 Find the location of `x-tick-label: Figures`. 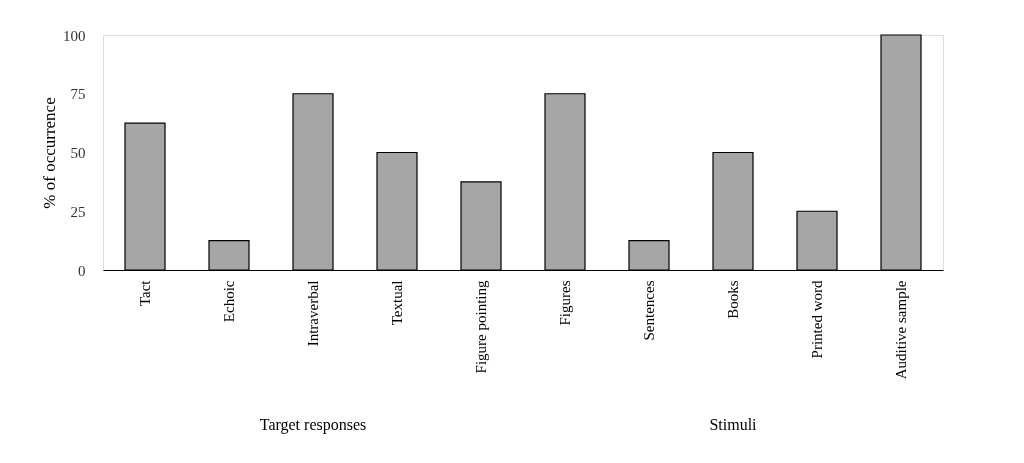

x-tick-label: Figures is located at coordinates (565, 303).